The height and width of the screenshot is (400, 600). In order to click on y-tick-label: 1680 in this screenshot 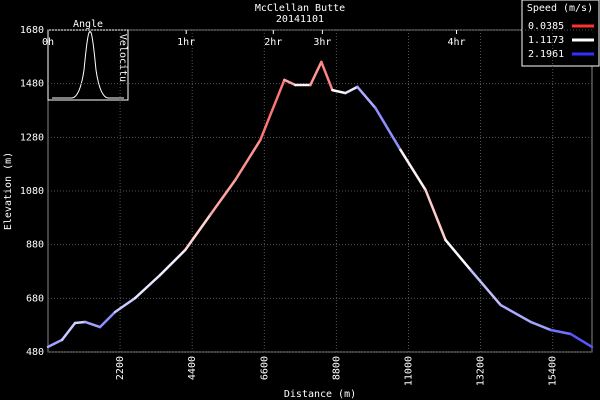, I will do `click(32, 30)`.